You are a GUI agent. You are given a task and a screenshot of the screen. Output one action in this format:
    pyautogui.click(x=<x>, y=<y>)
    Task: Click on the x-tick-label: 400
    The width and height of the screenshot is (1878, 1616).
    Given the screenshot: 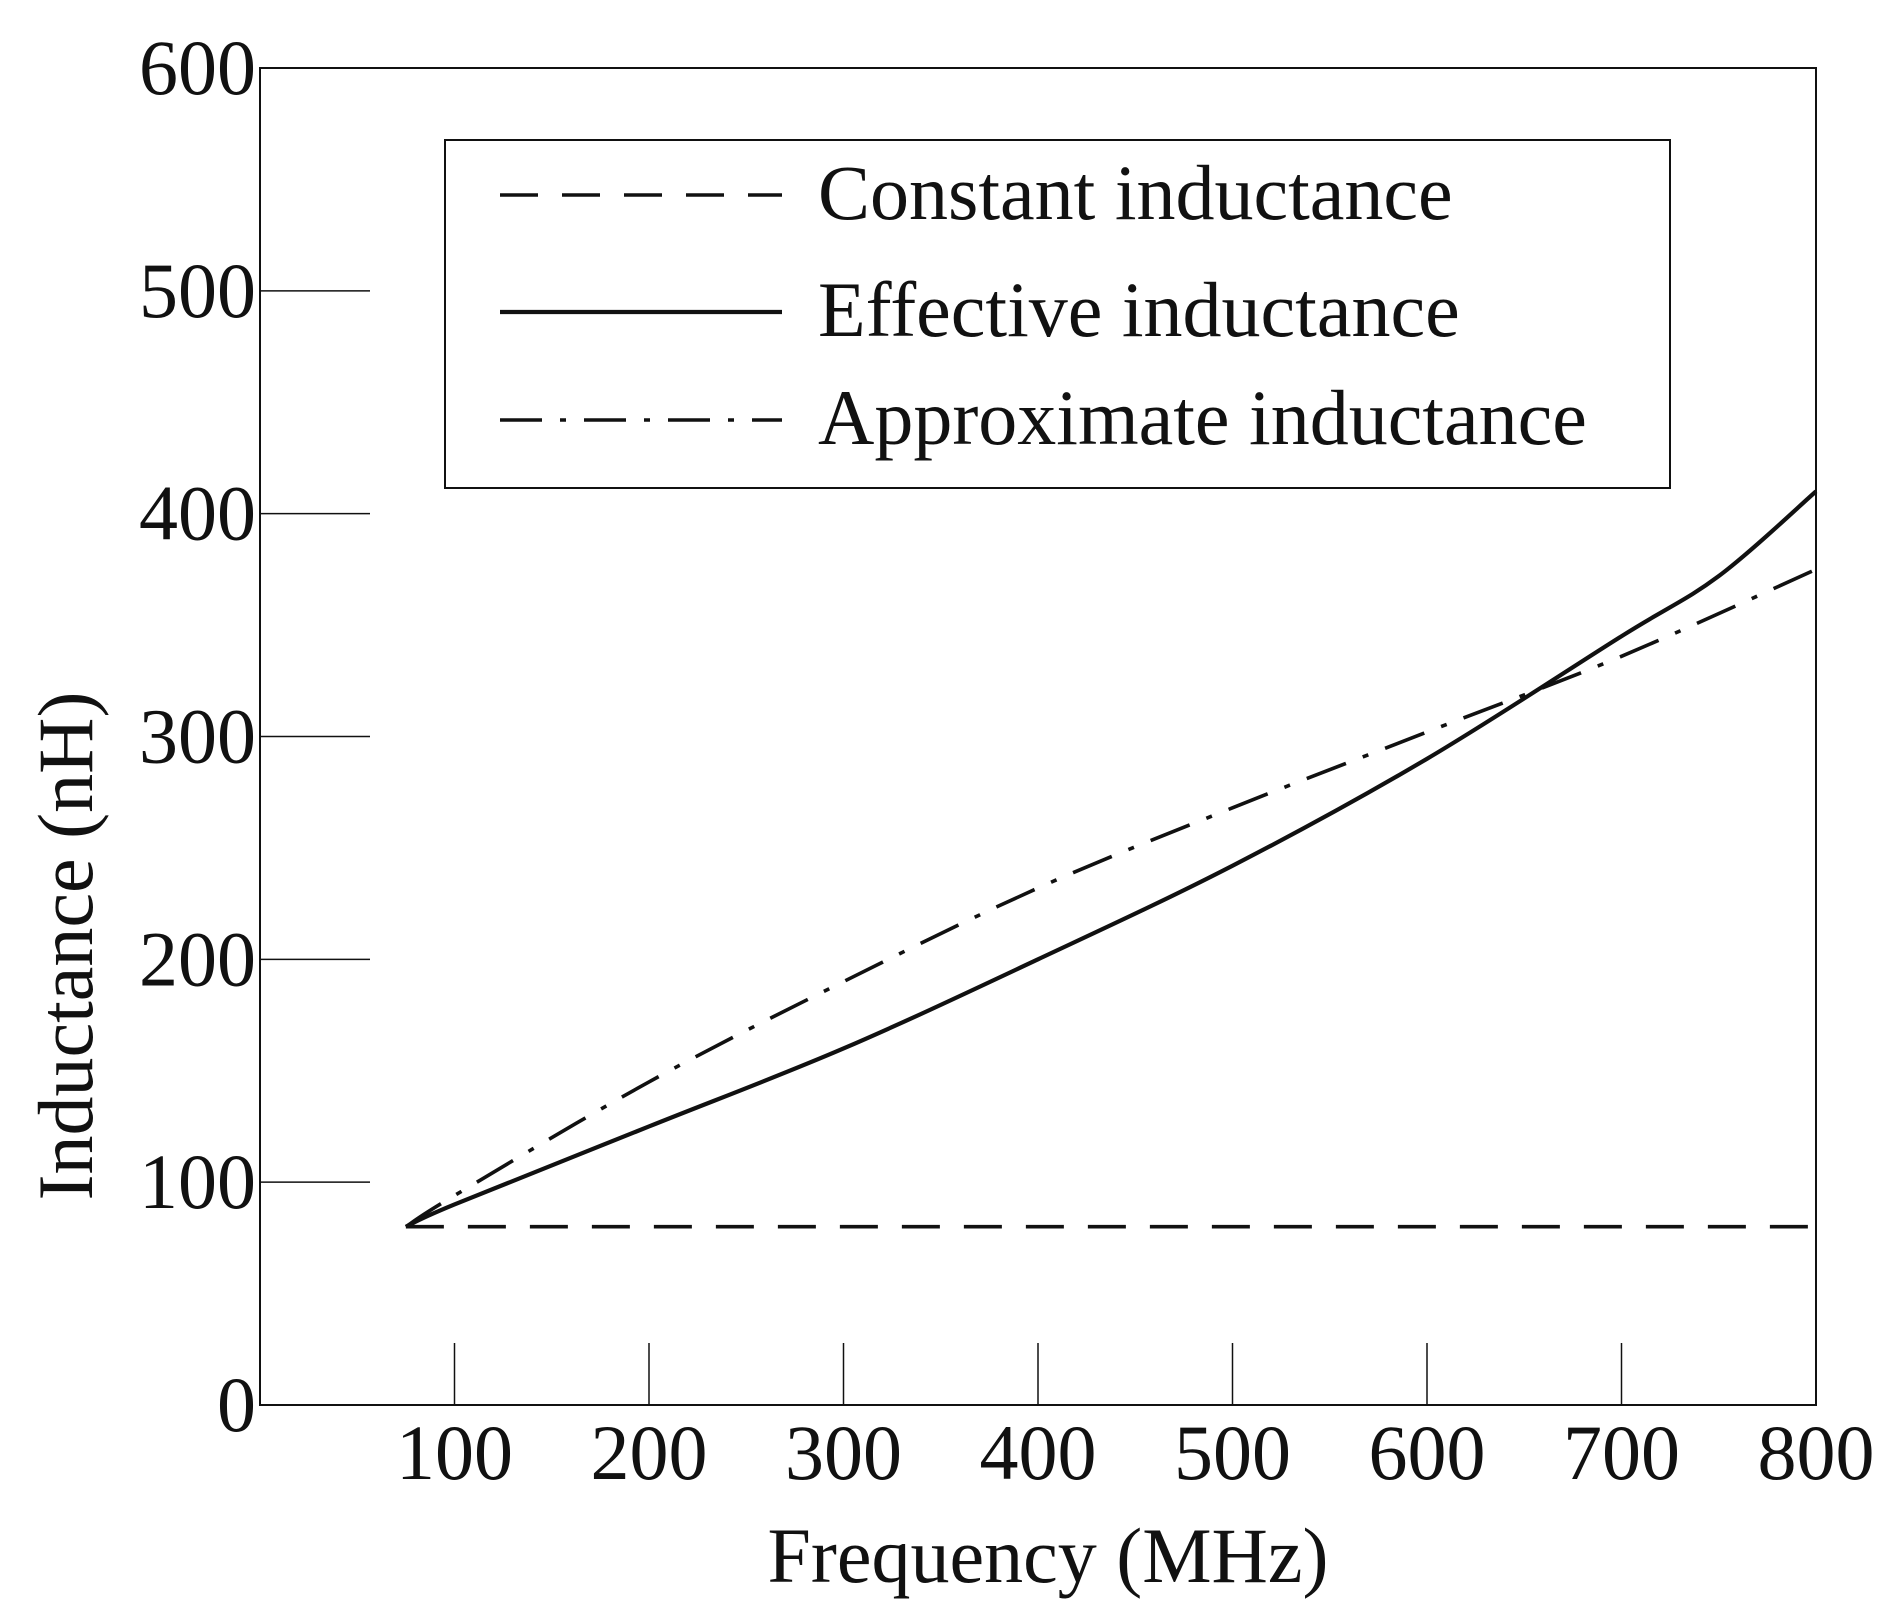 What is the action you would take?
    pyautogui.click(x=1038, y=1452)
    